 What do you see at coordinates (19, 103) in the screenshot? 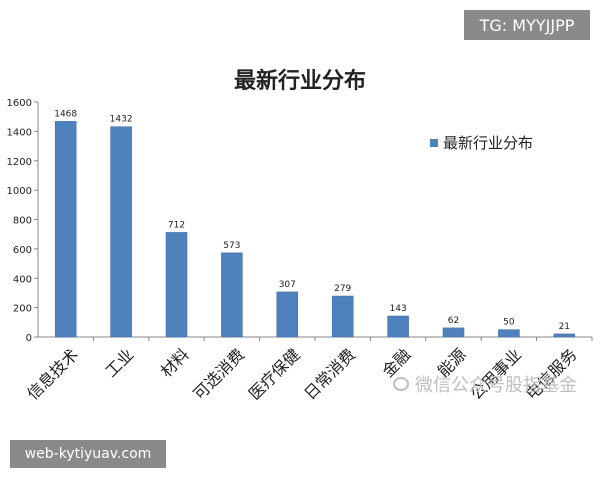
I see `y-tick-label: 1600` at bounding box center [19, 103].